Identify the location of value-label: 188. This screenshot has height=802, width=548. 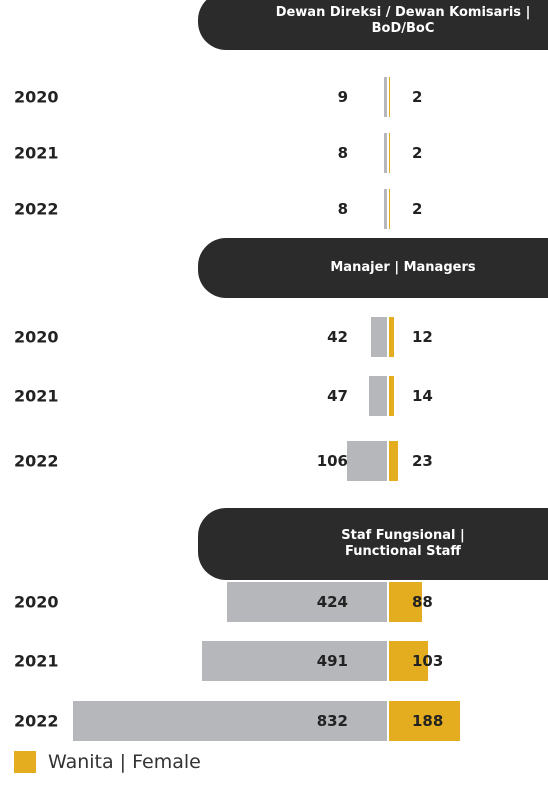
(428, 721).